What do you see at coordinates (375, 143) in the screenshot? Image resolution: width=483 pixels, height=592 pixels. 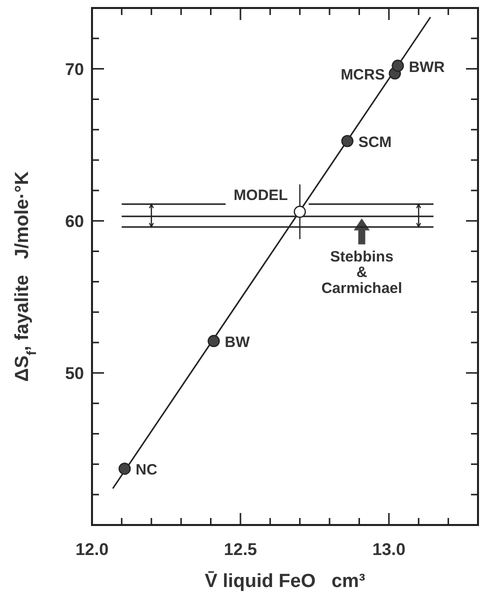 I see `annotation: SCM` at bounding box center [375, 143].